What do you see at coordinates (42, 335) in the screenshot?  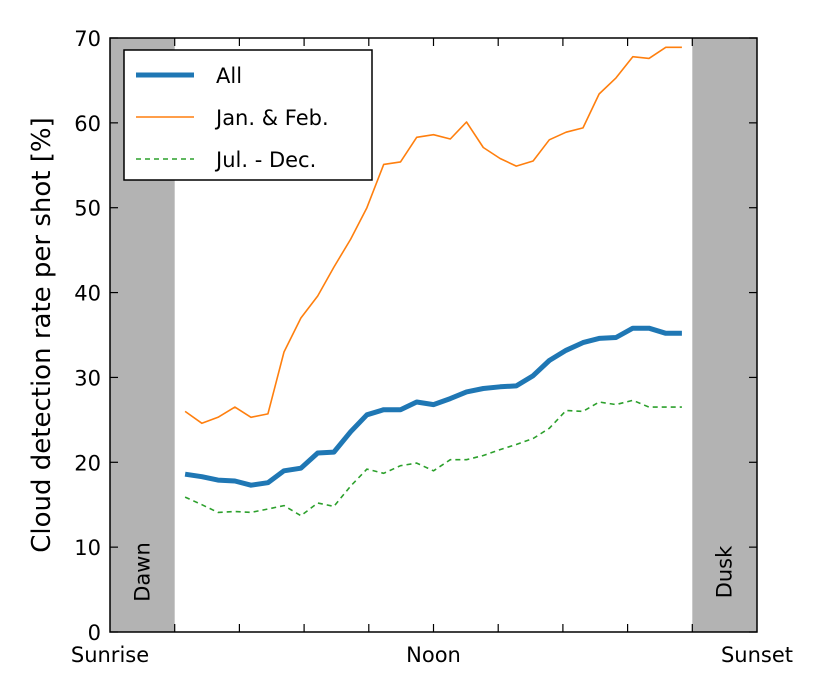 I see `y-axis-title: Cloud detection rate per shot [%]` at bounding box center [42, 335].